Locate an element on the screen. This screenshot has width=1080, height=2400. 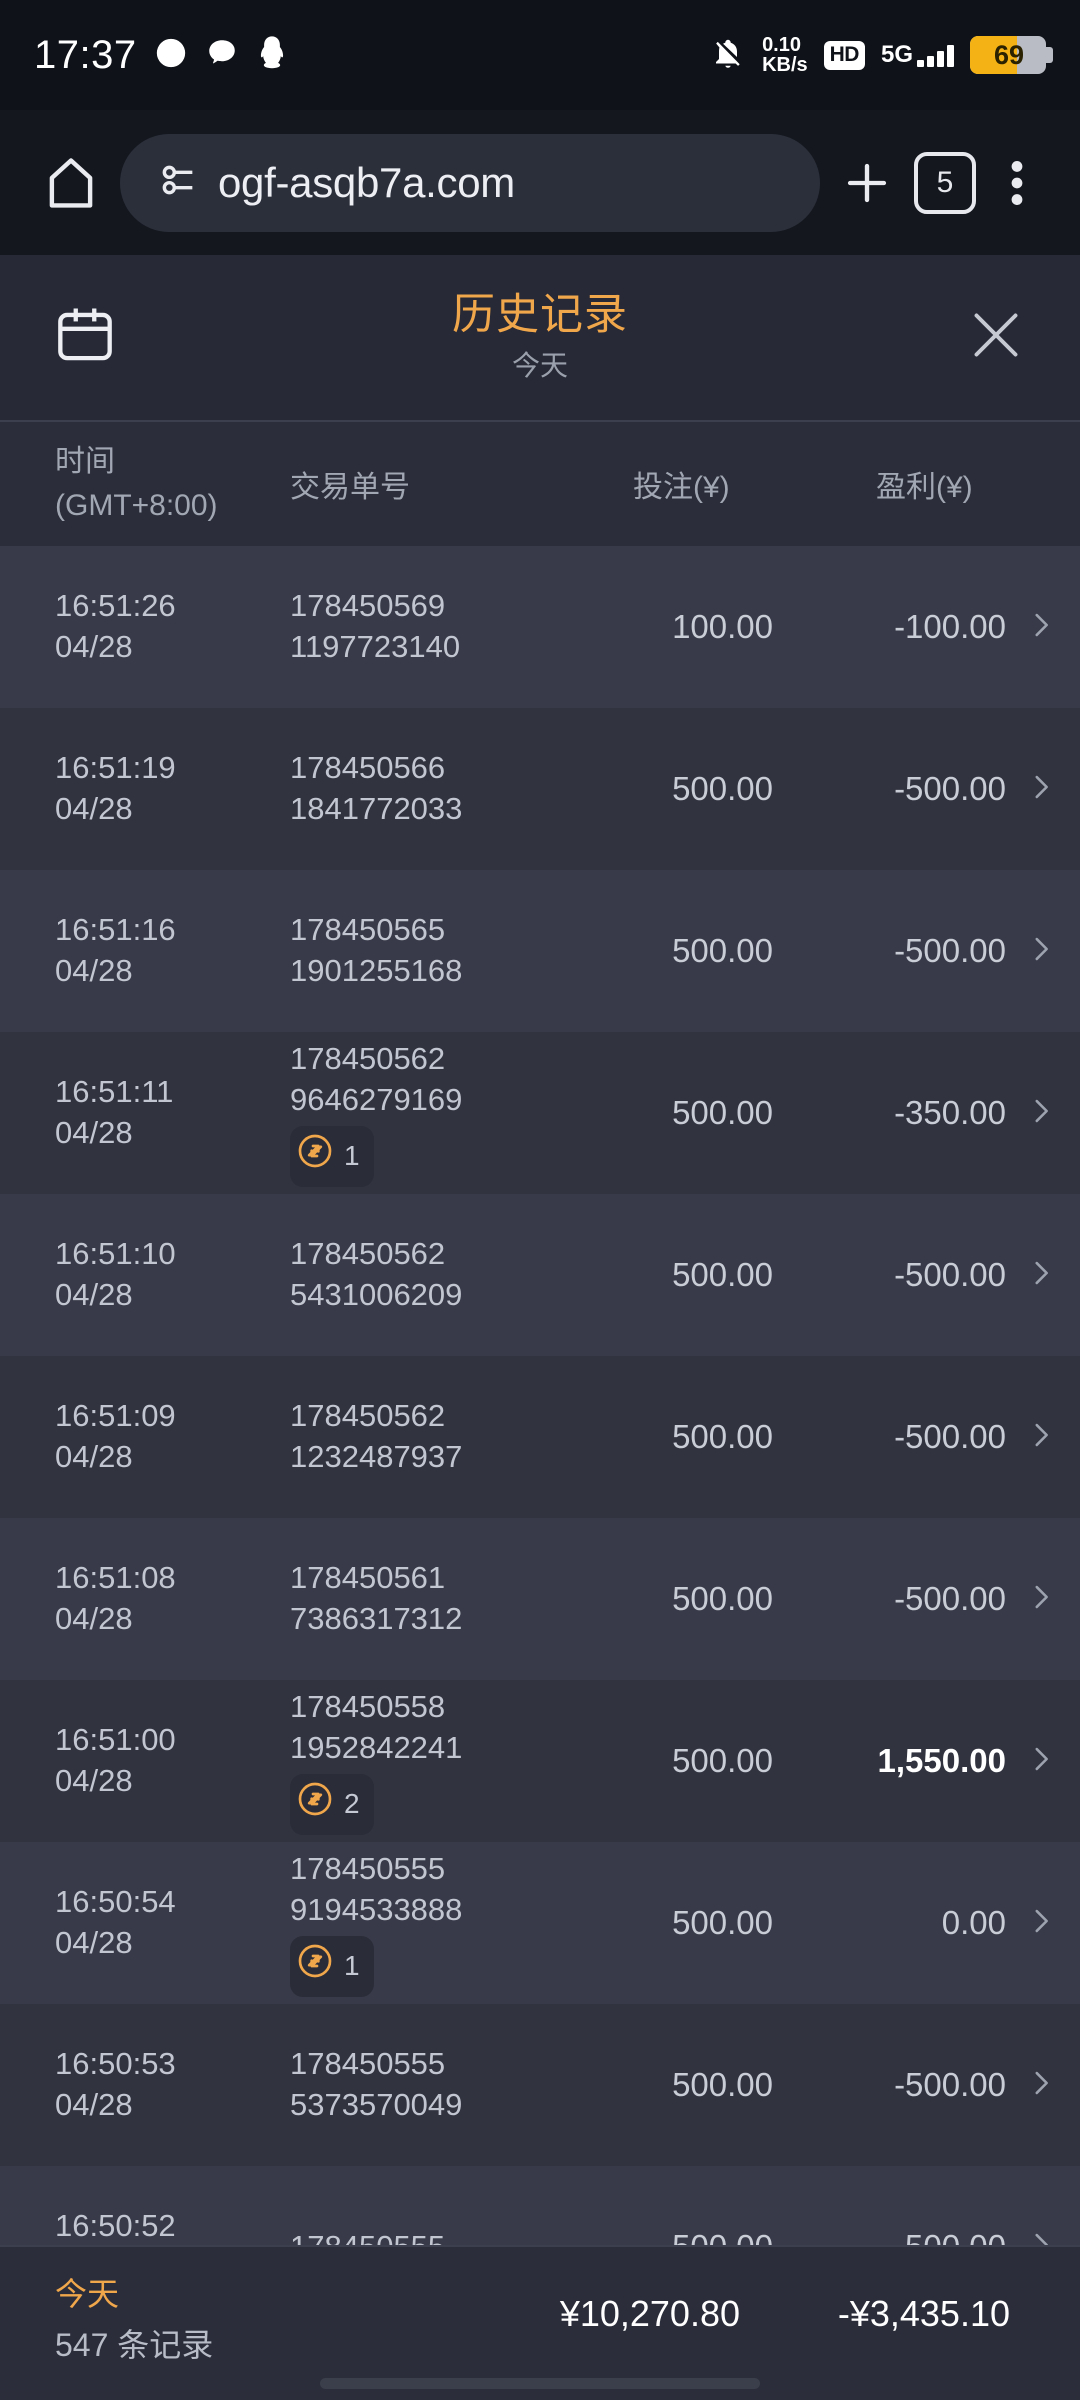
home-gesture-bar is located at coordinates (540, 2383).